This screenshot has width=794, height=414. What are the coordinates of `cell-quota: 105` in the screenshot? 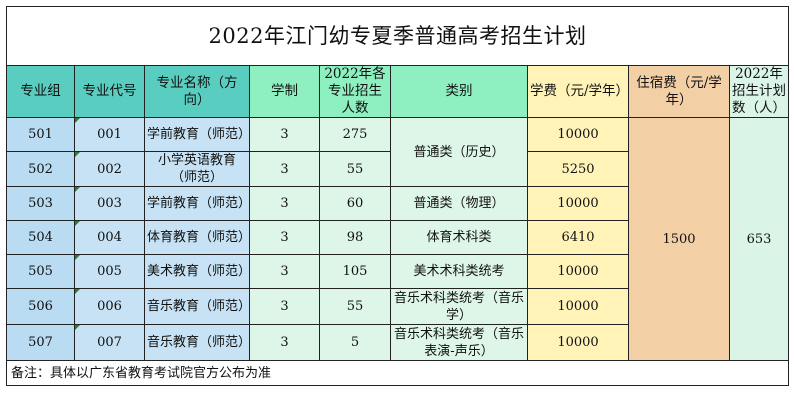 It's located at (355, 271).